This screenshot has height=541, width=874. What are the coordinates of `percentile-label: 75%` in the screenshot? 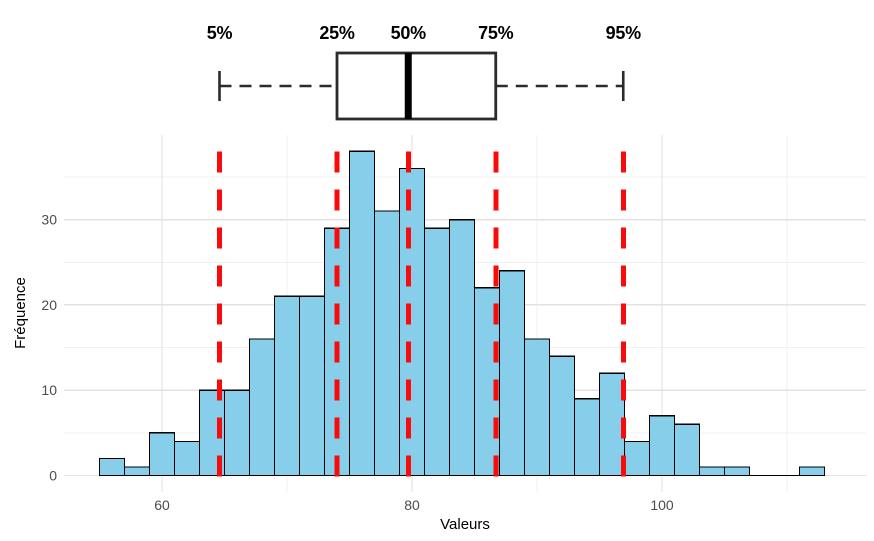 It's located at (495, 33).